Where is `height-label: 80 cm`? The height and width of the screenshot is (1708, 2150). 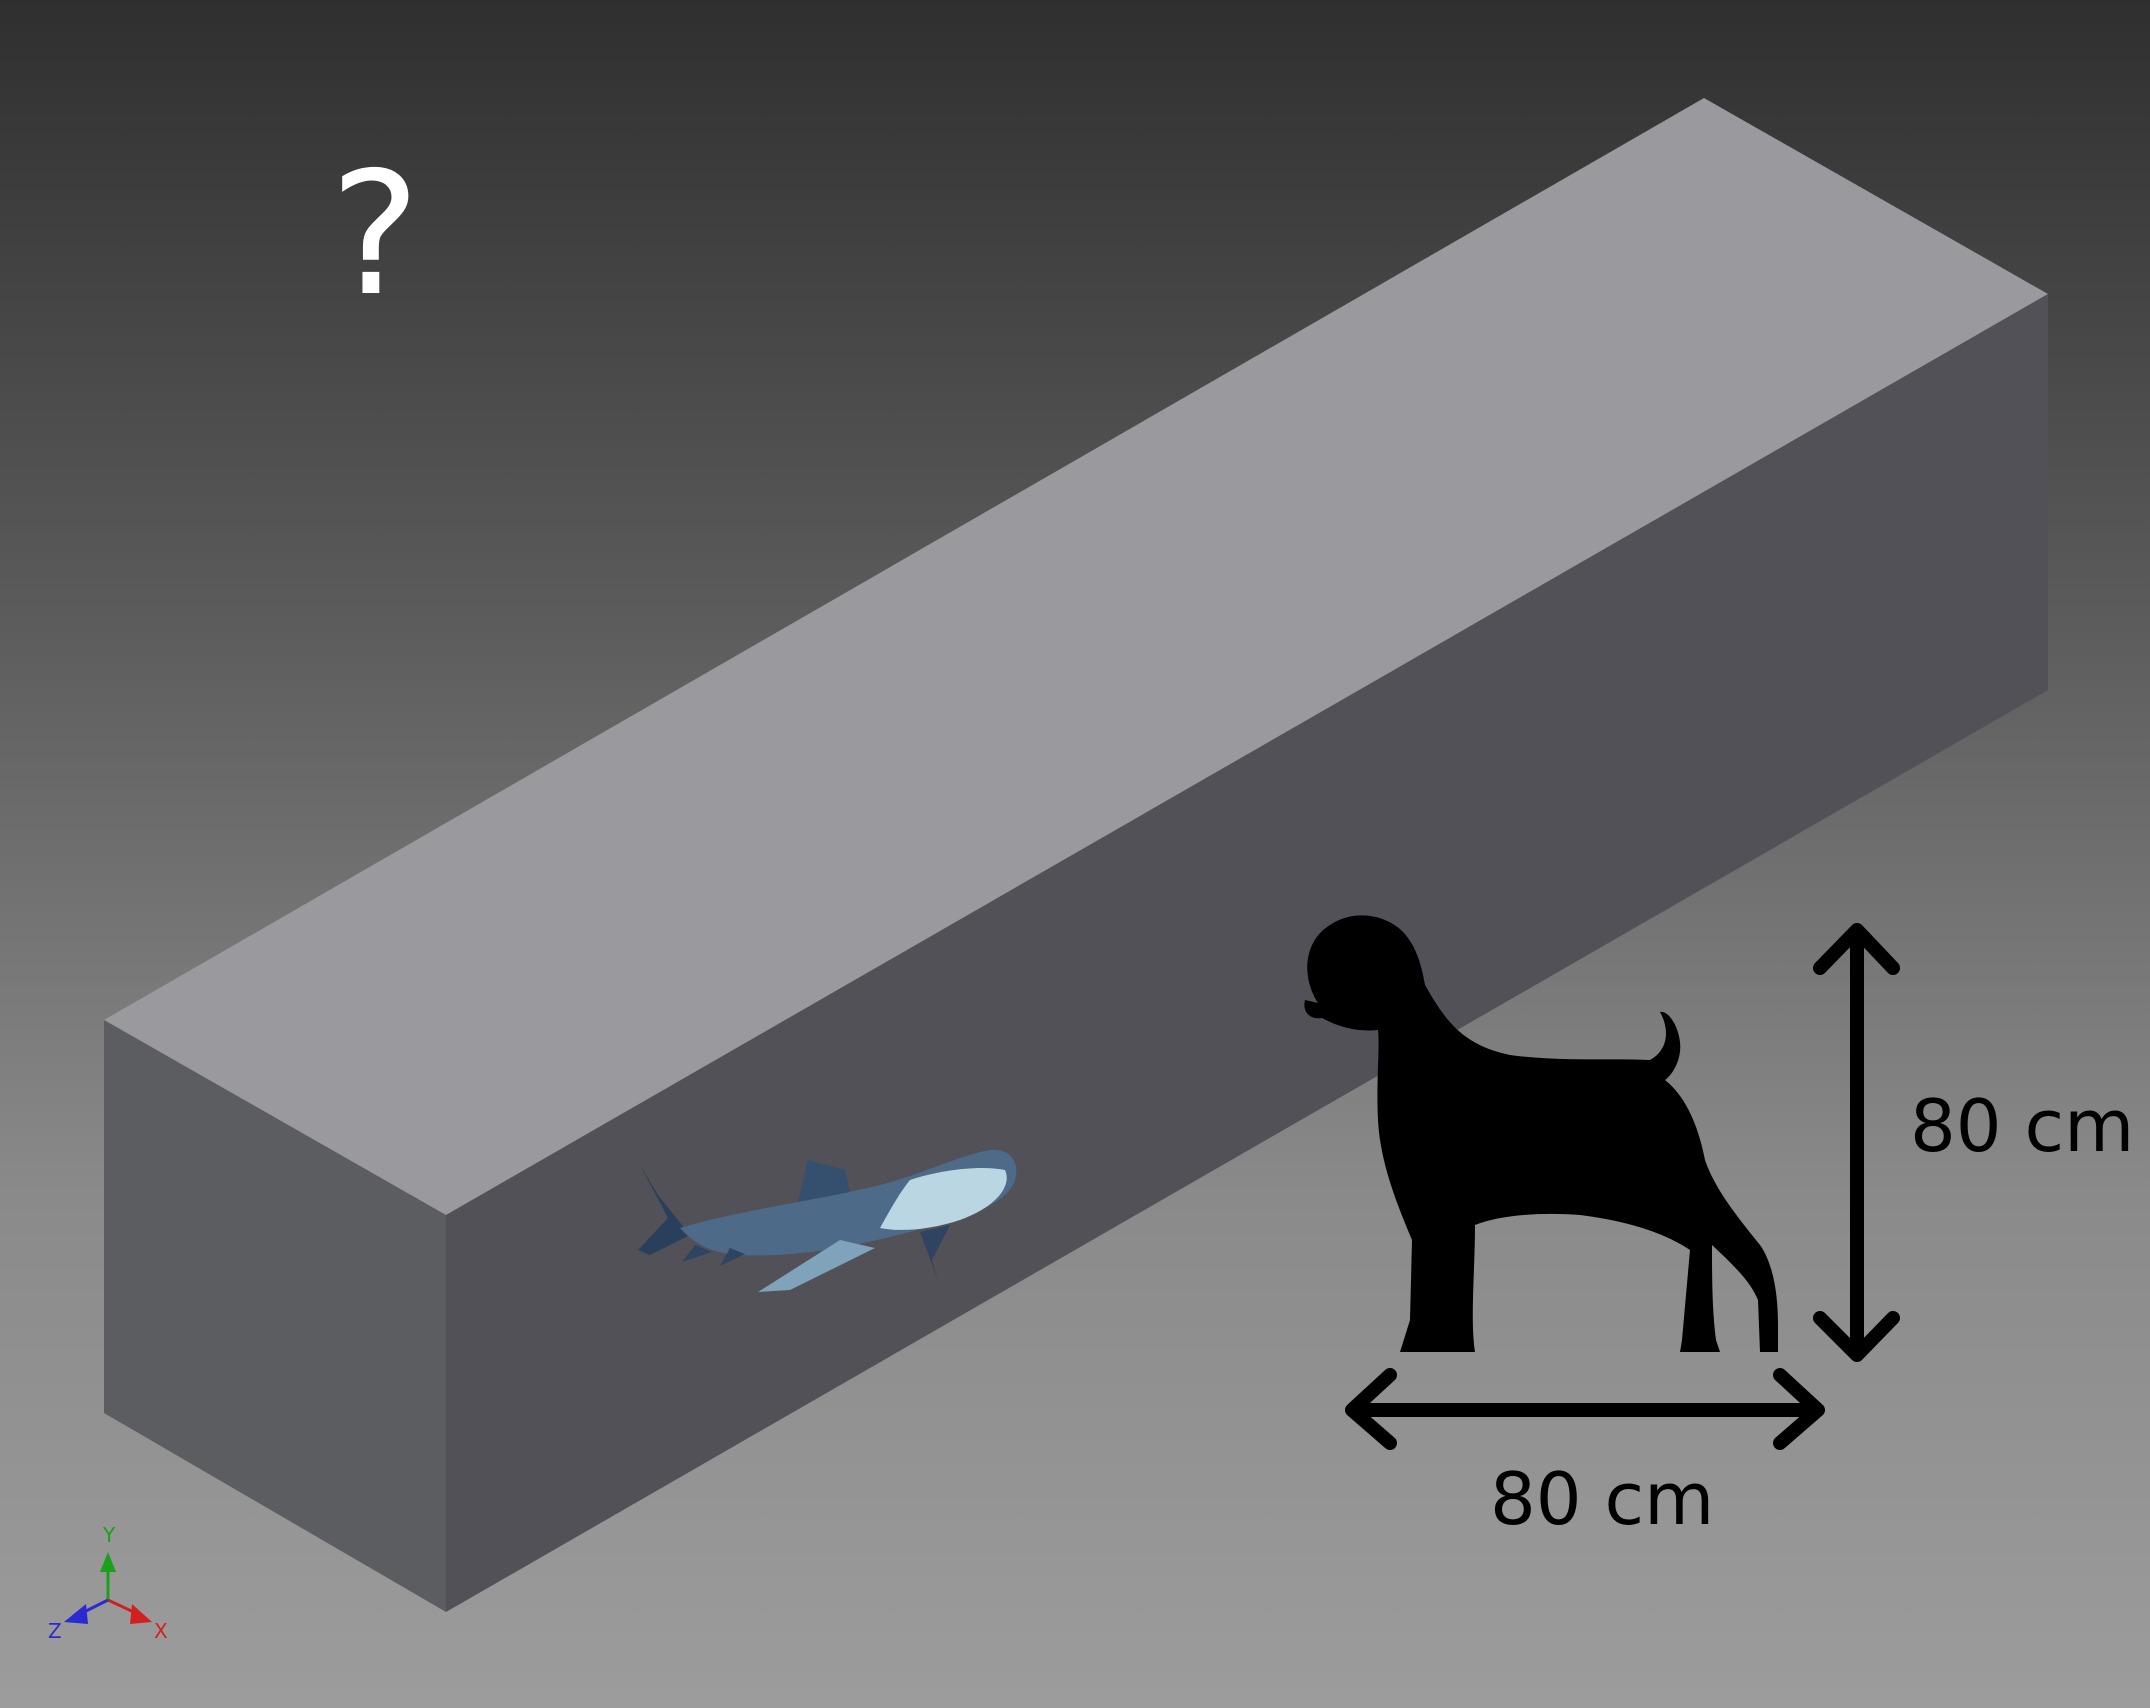
height-label: 80 cm is located at coordinates (2022, 1126).